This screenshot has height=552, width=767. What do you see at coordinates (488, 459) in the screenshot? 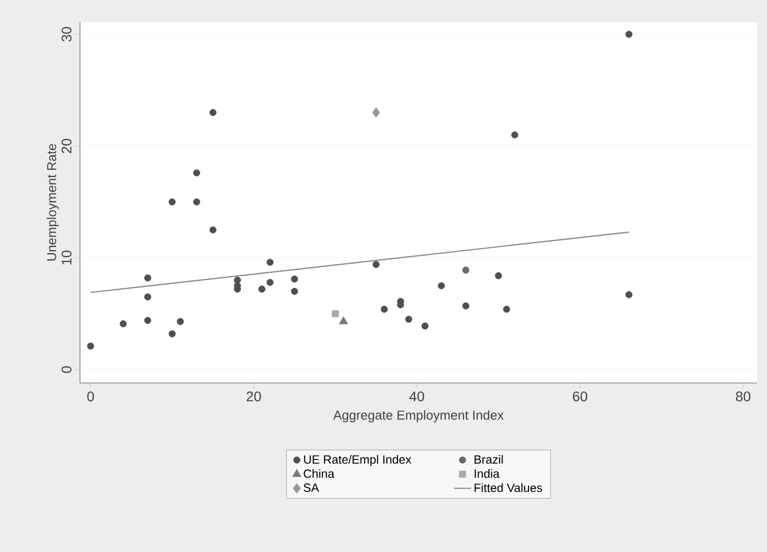
I see `legend-label: Brazil` at bounding box center [488, 459].